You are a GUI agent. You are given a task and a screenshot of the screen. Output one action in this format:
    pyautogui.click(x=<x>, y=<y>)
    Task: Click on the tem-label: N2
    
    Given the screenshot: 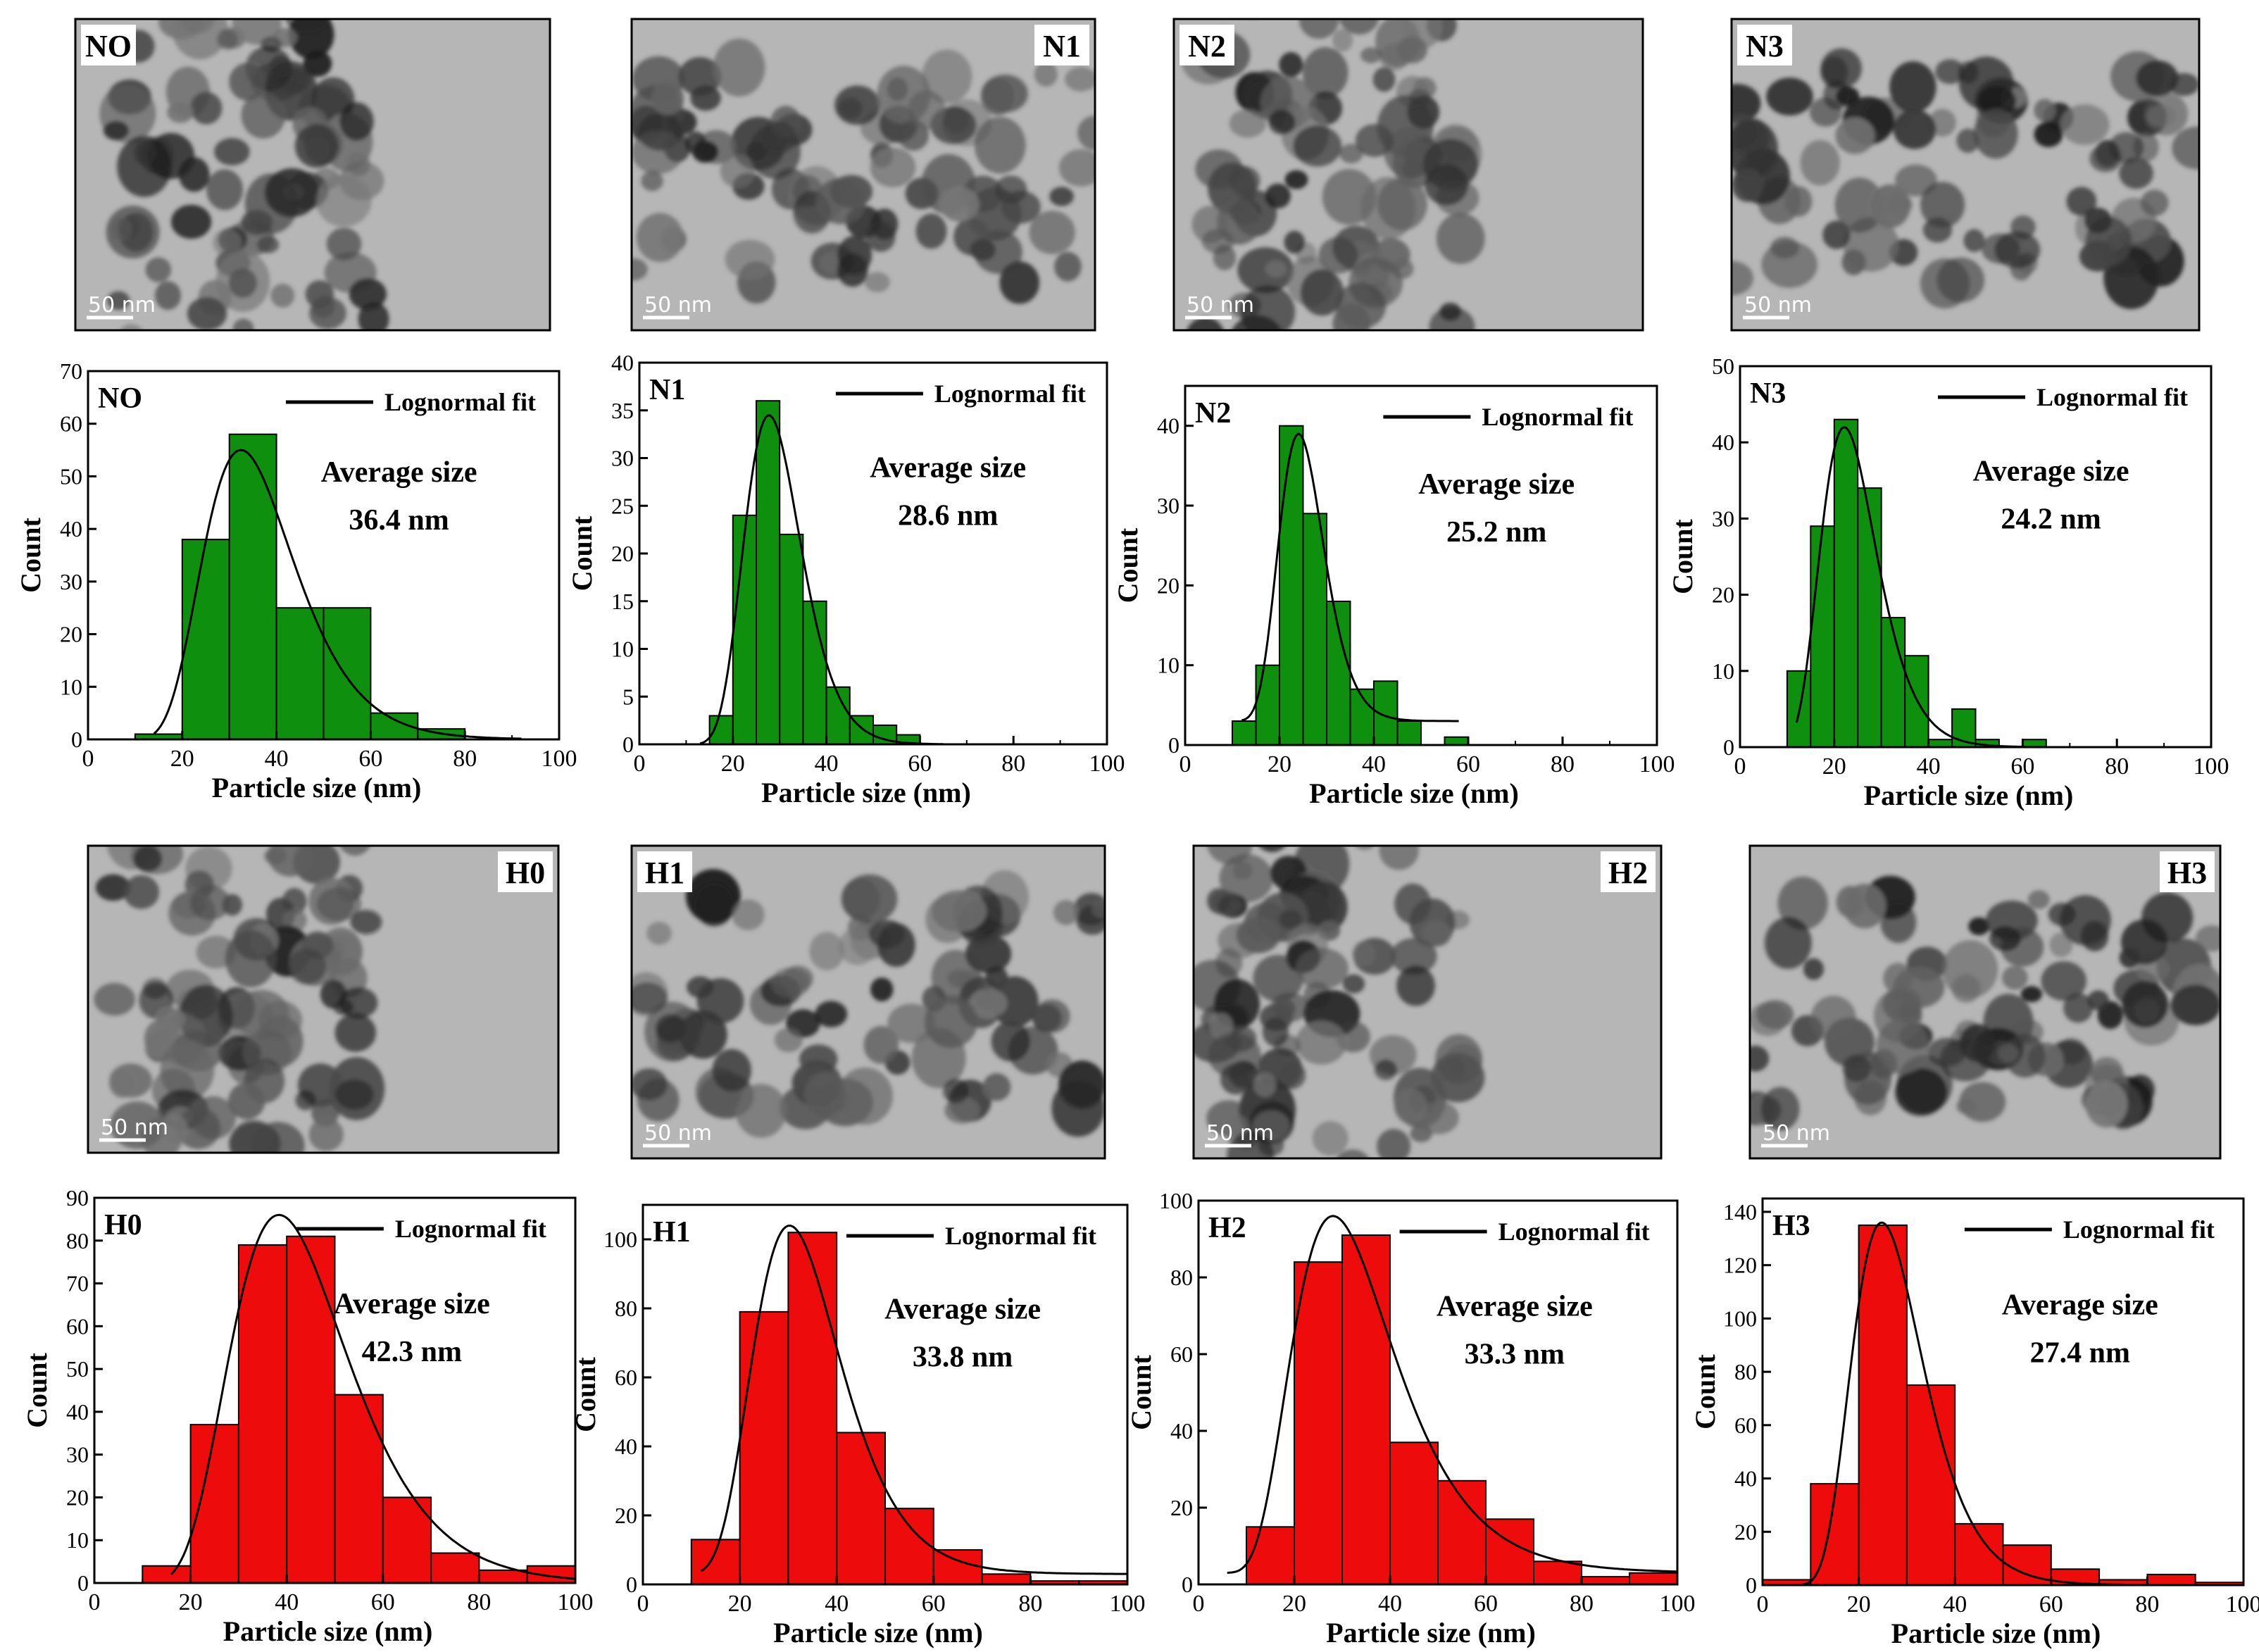 What is the action you would take?
    pyautogui.click(x=1207, y=46)
    